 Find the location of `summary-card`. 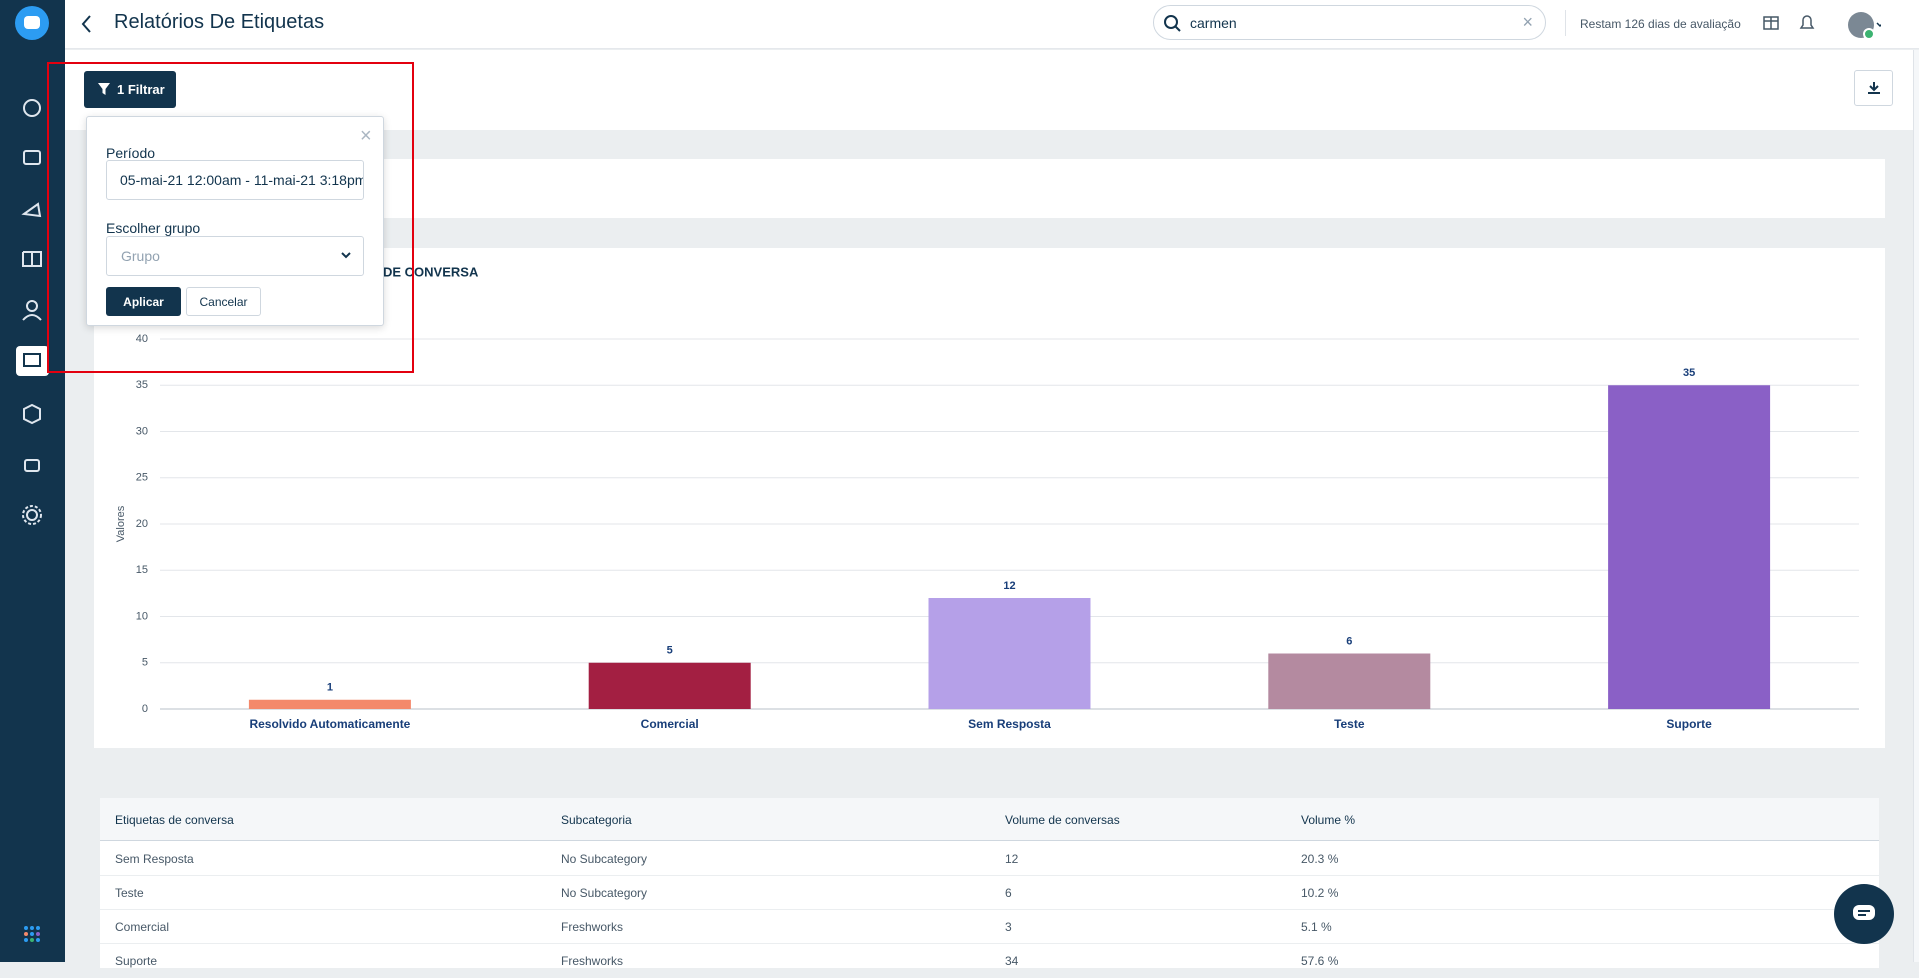

summary-card is located at coordinates (989, 188).